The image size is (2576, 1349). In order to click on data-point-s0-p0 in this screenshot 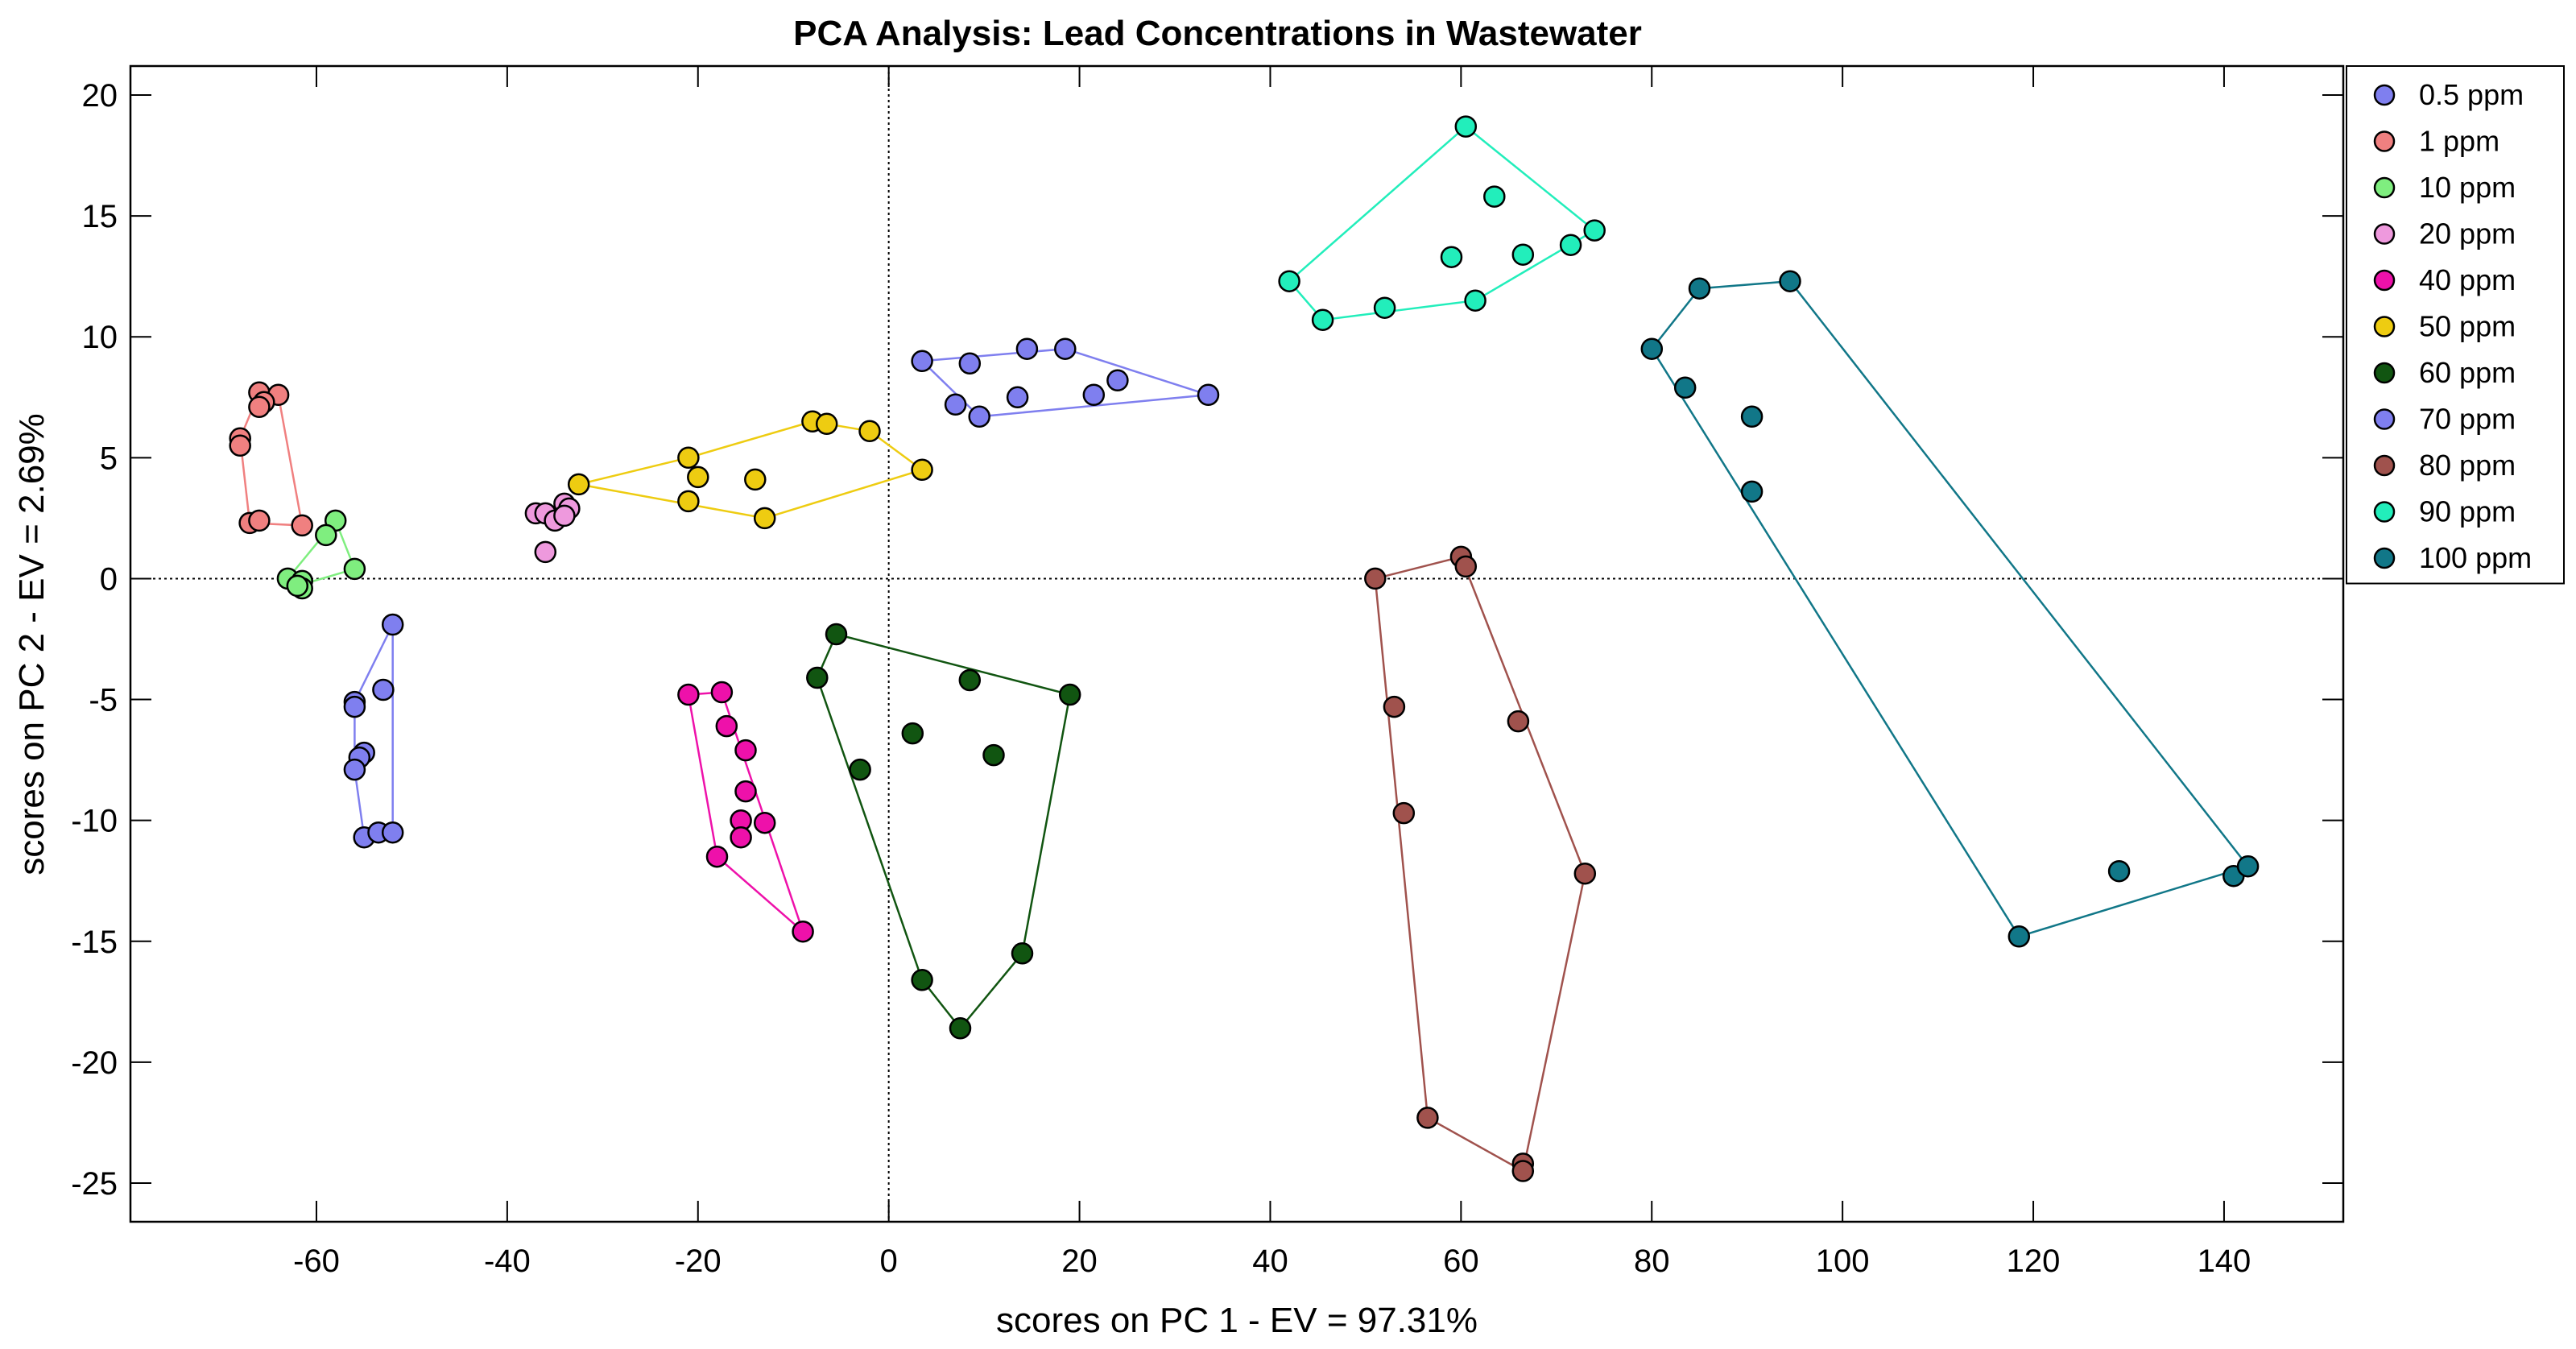, I will do `click(392, 624)`.